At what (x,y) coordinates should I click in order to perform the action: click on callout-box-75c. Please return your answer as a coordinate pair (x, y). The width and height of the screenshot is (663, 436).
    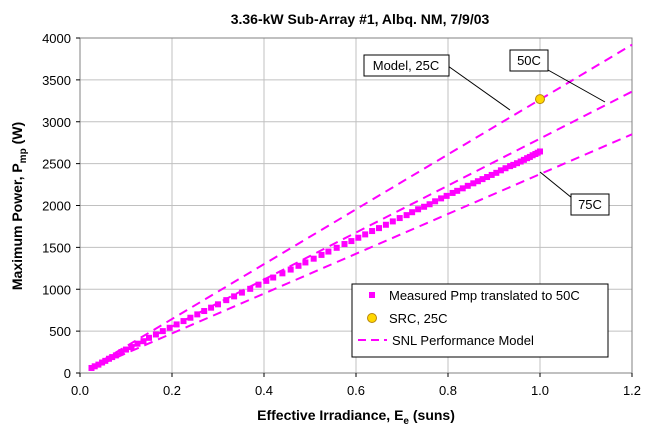
    Looking at the image, I should click on (590, 204).